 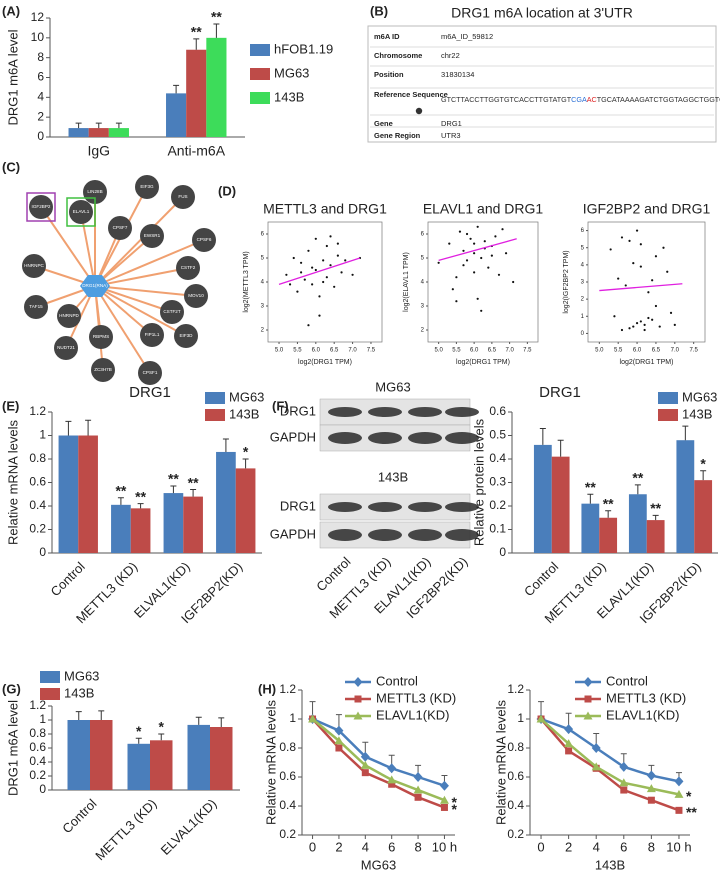 I want to click on y-tick-label: 0.8, so click(x=37, y=733).